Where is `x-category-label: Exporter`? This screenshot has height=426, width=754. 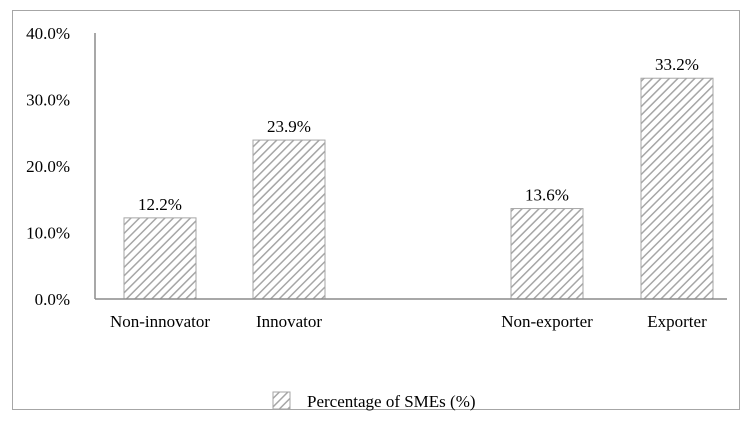 x-category-label: Exporter is located at coordinates (677, 321).